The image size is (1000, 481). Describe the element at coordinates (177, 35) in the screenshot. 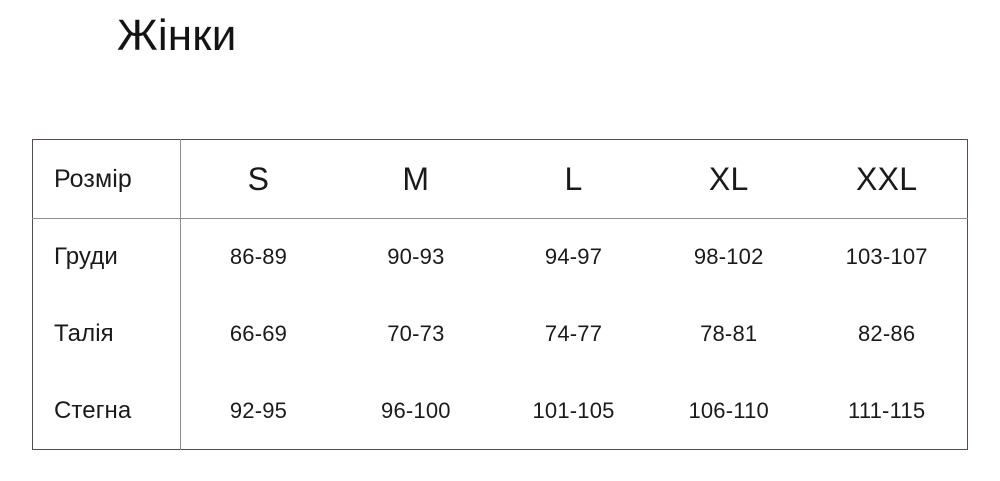

I see `page-title: Жінки` at that location.